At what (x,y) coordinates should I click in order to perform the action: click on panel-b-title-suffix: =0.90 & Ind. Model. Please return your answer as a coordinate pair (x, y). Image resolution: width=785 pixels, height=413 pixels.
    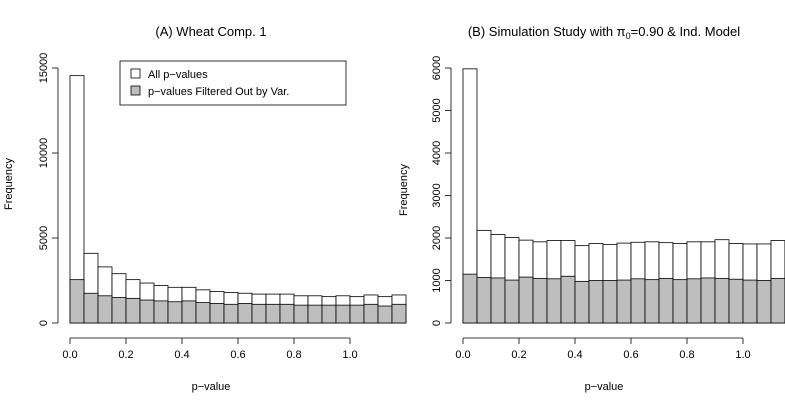
    Looking at the image, I should click on (686, 31).